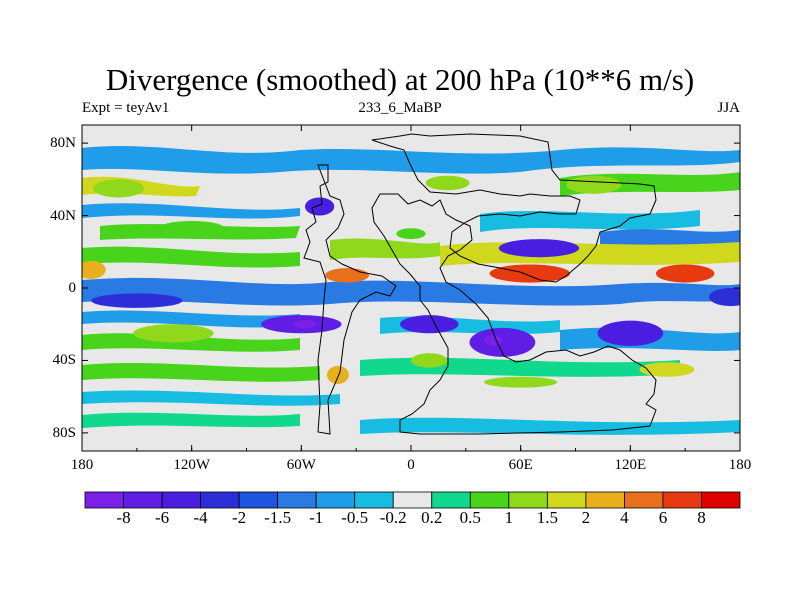 The height and width of the screenshot is (600, 800). What do you see at coordinates (432, 517) in the screenshot?
I see `colorbar-label: 0.2` at bounding box center [432, 517].